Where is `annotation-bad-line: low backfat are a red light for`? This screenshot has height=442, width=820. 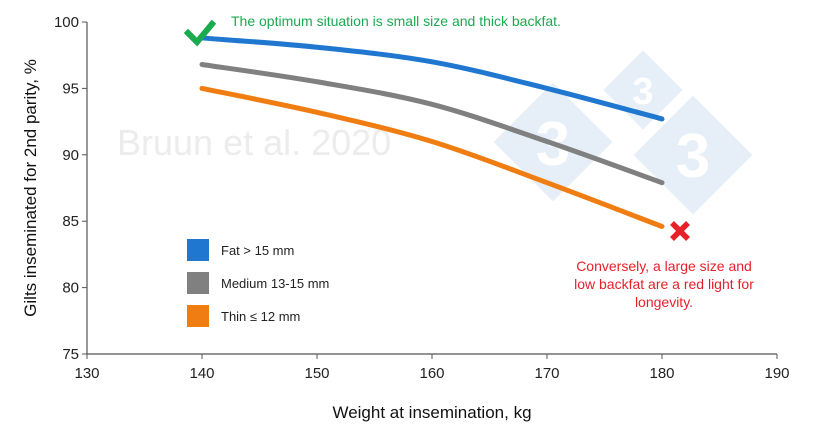 annotation-bad-line: low backfat are a red light for is located at coordinates (664, 284).